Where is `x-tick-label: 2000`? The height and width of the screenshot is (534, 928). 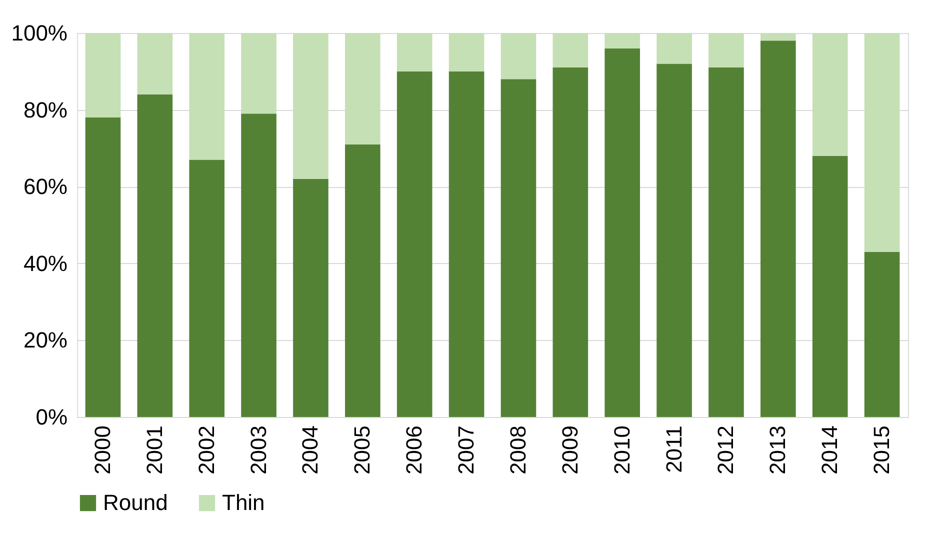 x-tick-label: 2000 is located at coordinates (102, 450).